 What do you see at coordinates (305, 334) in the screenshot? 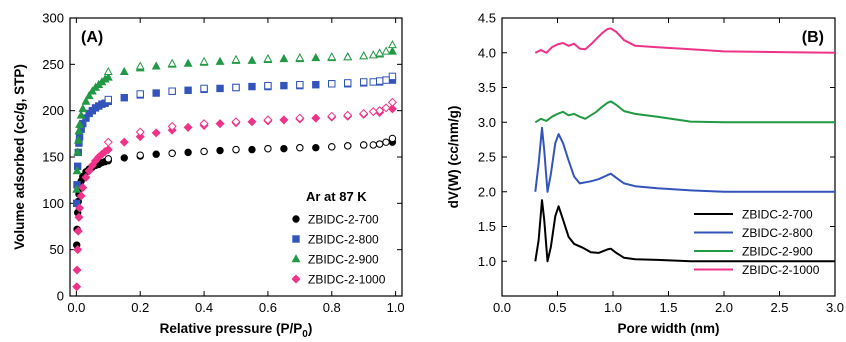
I see `x-axis-label-subscript: 0` at bounding box center [305, 334].